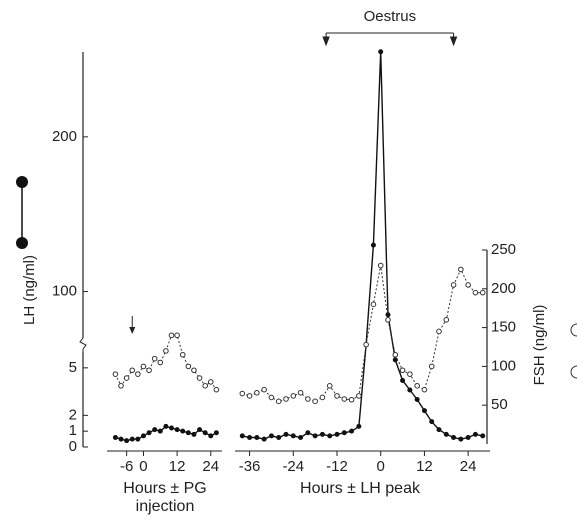 The height and width of the screenshot is (521, 577). Describe the element at coordinates (73, 414) in the screenshot. I see `y-tick-label: 2` at that location.